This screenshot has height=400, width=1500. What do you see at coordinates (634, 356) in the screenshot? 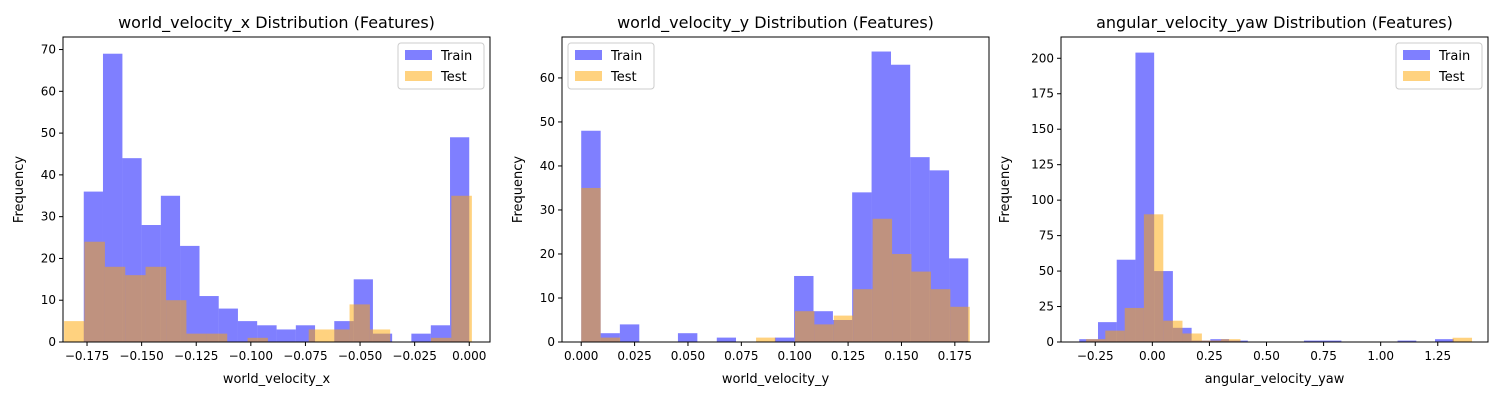
I see `x-tick-label: 0.025` at bounding box center [634, 356].